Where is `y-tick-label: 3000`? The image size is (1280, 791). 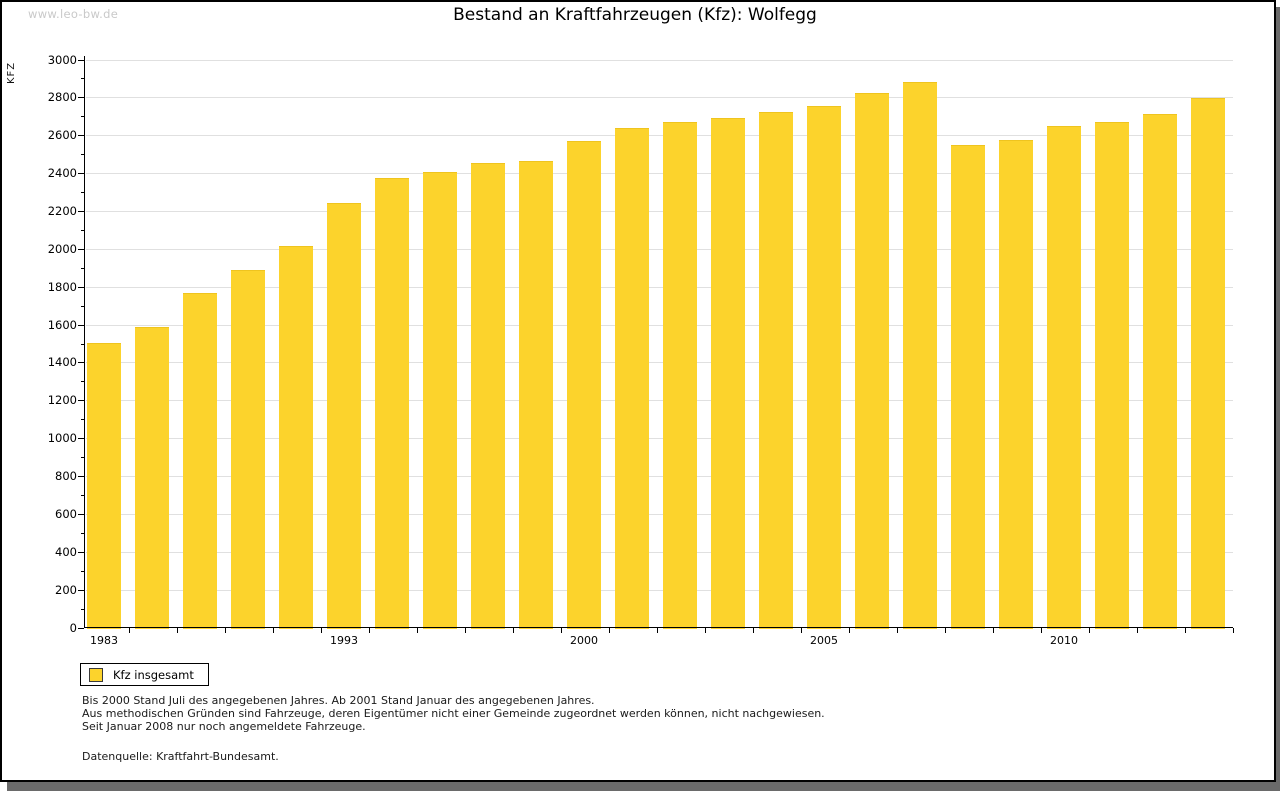 y-tick-label: 3000 is located at coordinates (62, 59).